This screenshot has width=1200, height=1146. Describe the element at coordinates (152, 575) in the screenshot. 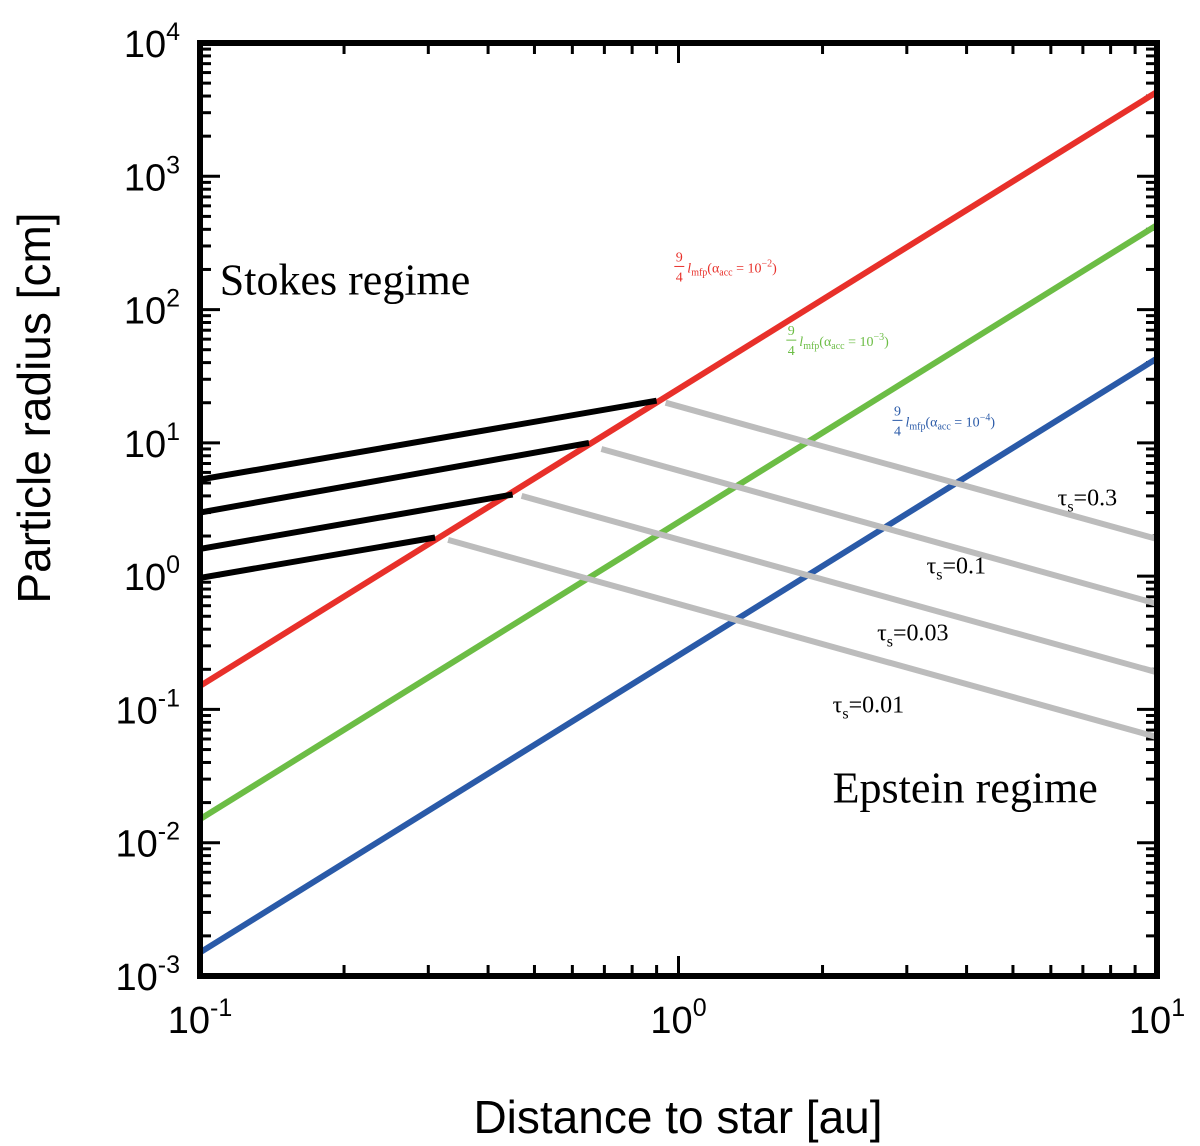

I see `y-tick-label: 10⁰` at that location.